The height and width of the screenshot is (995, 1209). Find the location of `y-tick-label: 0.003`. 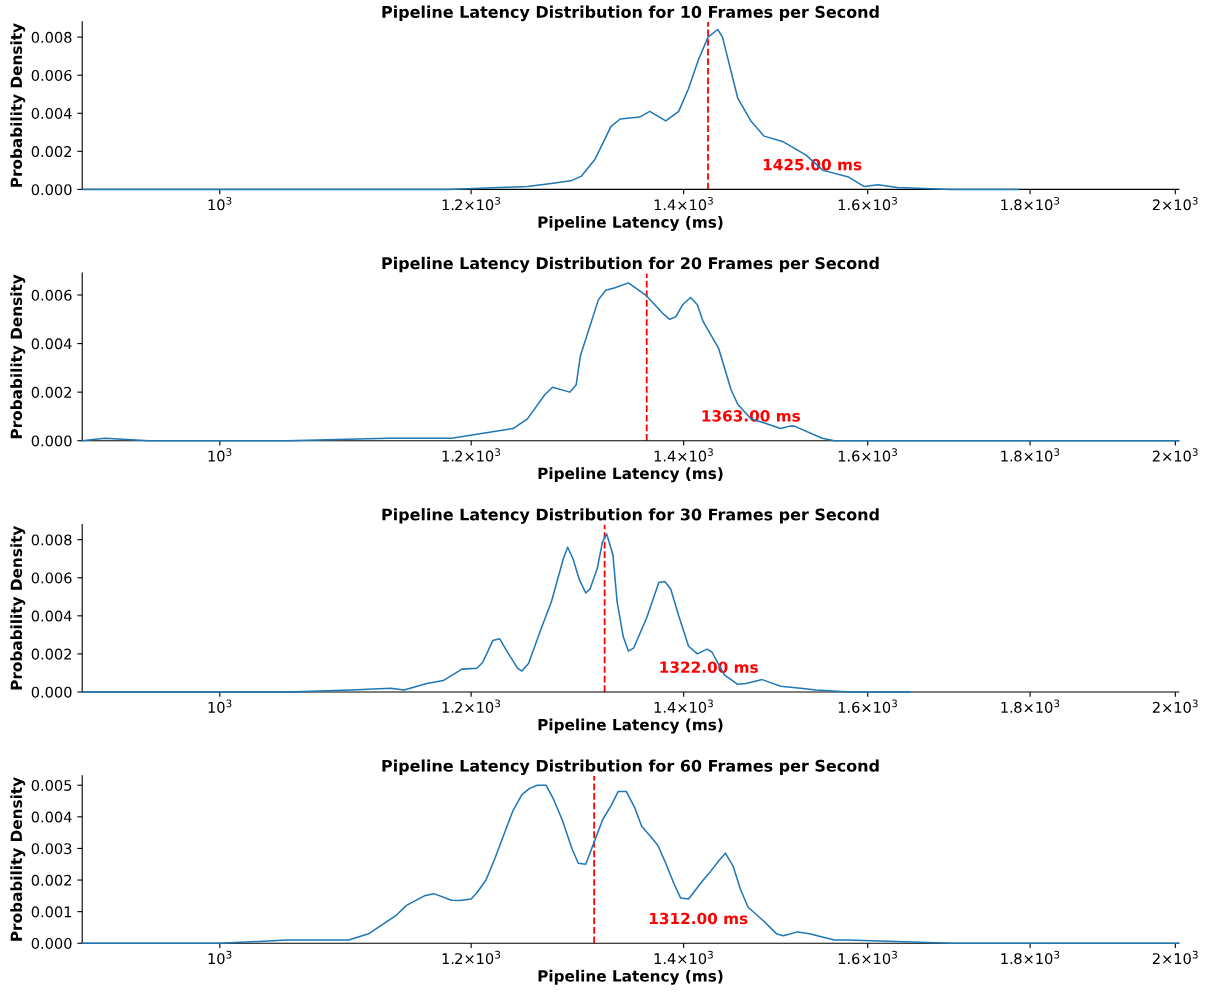

y-tick-label: 0.003 is located at coordinates (51, 849).